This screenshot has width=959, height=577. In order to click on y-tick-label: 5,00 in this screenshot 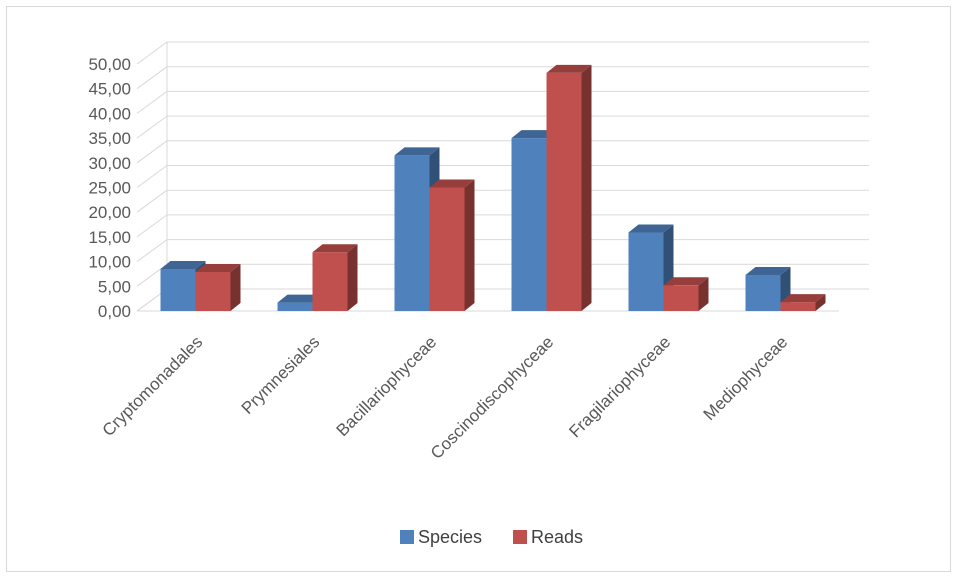, I will do `click(114, 286)`.